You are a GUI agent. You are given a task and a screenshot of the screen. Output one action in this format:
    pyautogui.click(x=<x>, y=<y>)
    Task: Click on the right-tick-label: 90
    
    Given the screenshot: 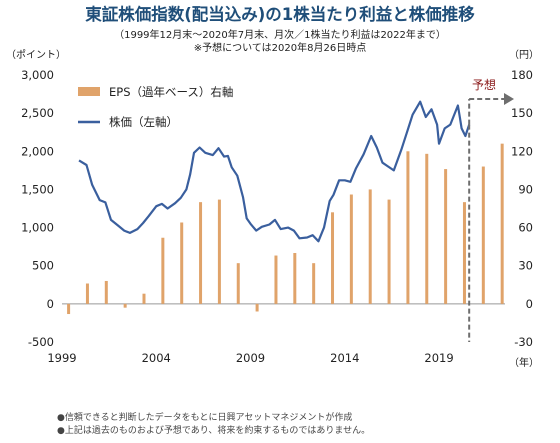 What is the action you would take?
    pyautogui.click(x=525, y=189)
    